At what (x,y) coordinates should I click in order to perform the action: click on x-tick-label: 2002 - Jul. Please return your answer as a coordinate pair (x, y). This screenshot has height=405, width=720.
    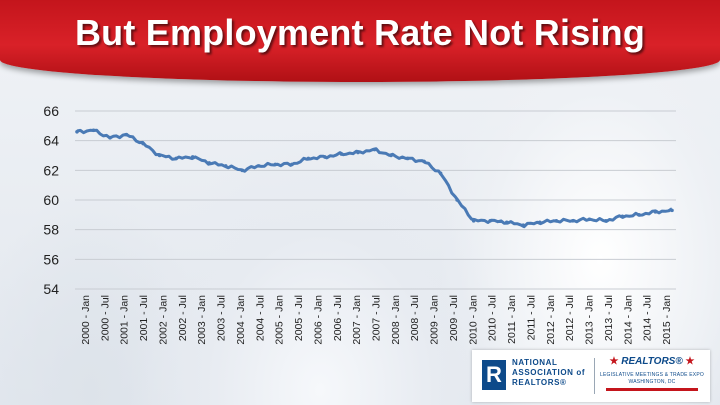
    Looking at the image, I should click on (183, 318).